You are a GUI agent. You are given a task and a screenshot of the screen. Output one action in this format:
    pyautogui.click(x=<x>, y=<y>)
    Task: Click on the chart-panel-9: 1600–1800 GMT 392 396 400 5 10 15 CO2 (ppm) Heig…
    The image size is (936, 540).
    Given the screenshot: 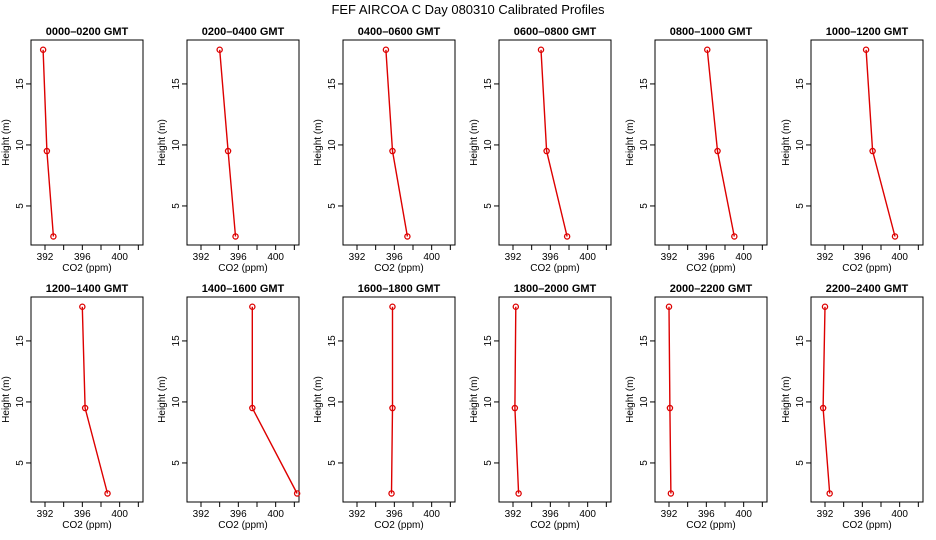 What is the action you would take?
    pyautogui.click(x=384, y=407)
    